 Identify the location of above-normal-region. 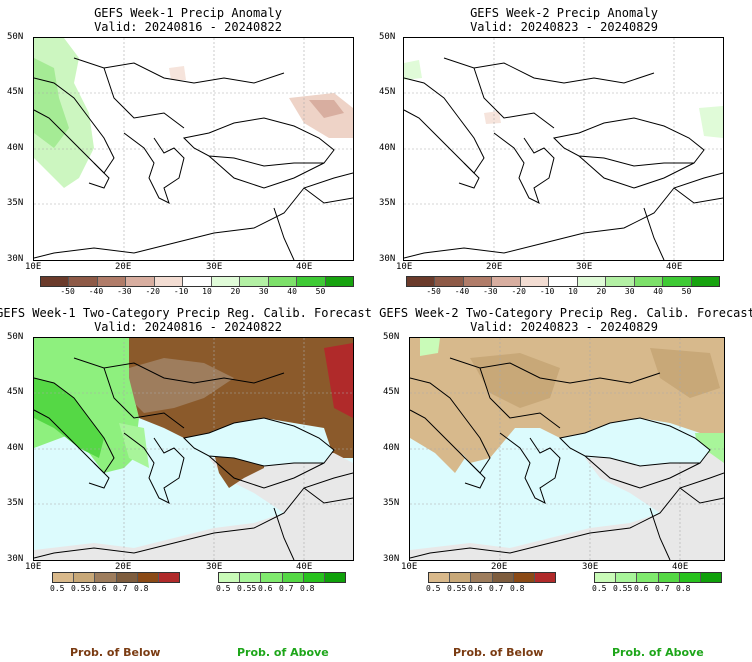
(86, 405).